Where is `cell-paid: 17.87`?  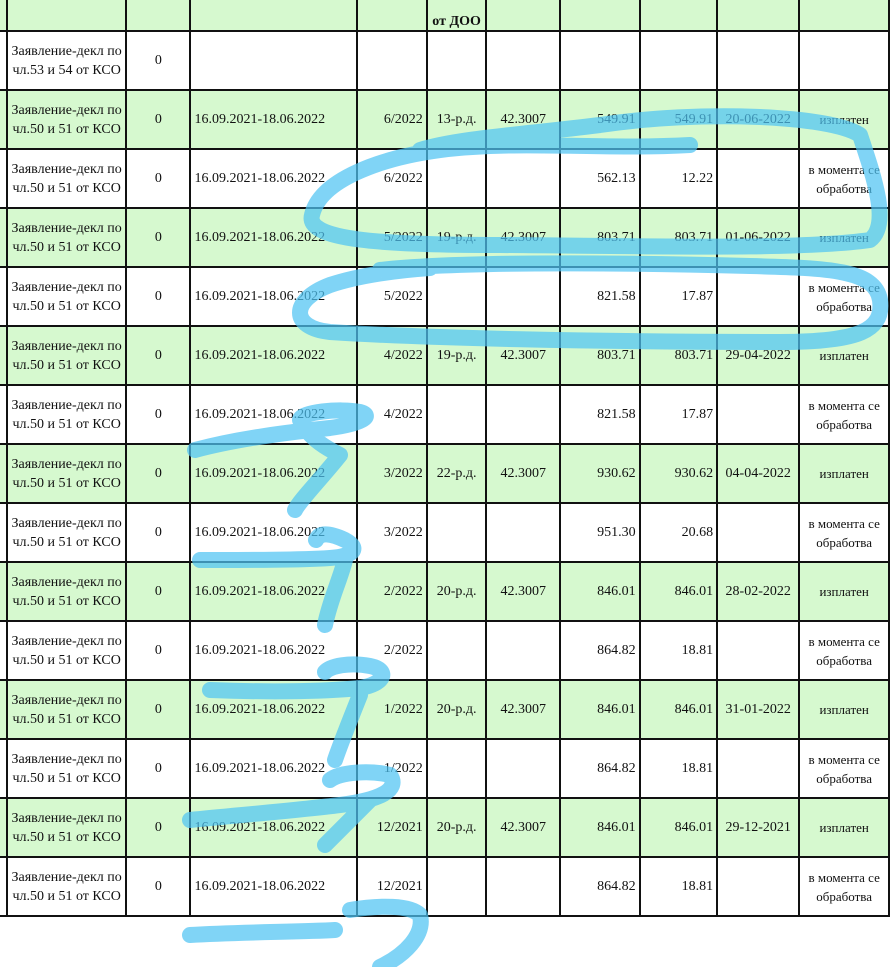
cell-paid: 17.87 is located at coordinates (678, 414).